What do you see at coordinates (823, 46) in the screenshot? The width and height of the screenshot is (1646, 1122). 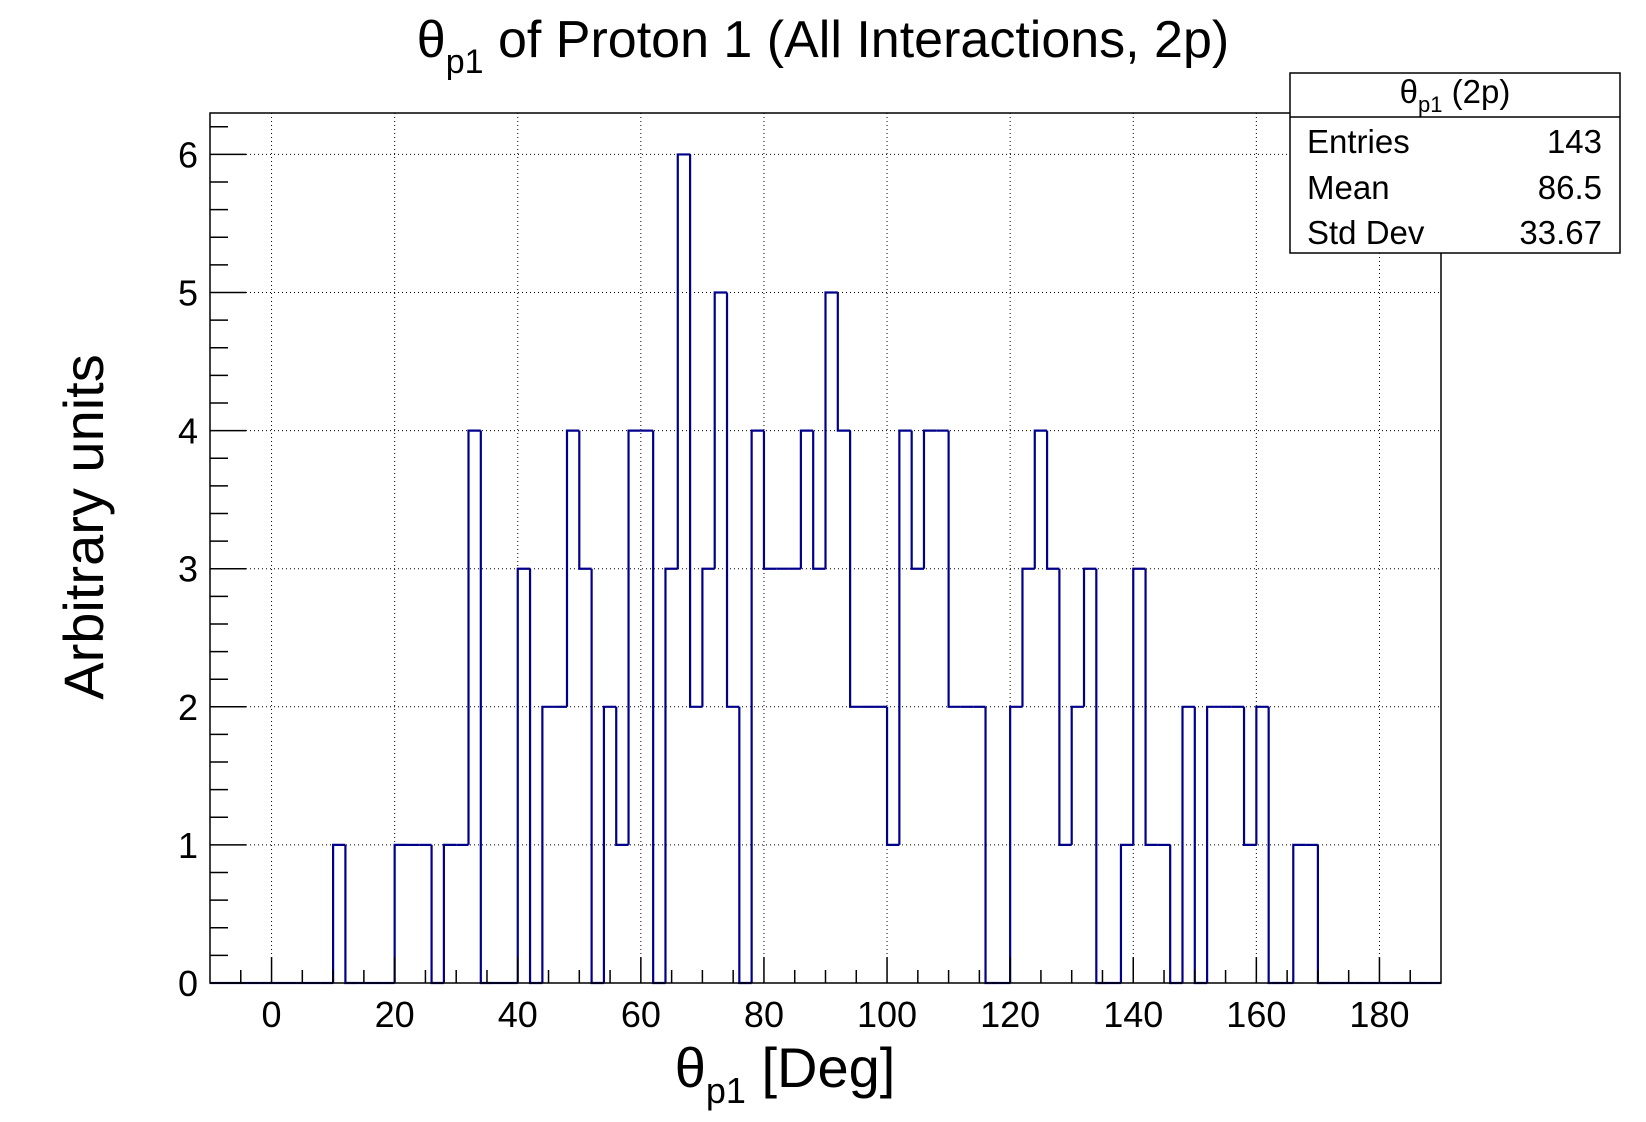 I see `chart-title: θp1 of Proton 1 (All Interactions, 2p)` at bounding box center [823, 46].